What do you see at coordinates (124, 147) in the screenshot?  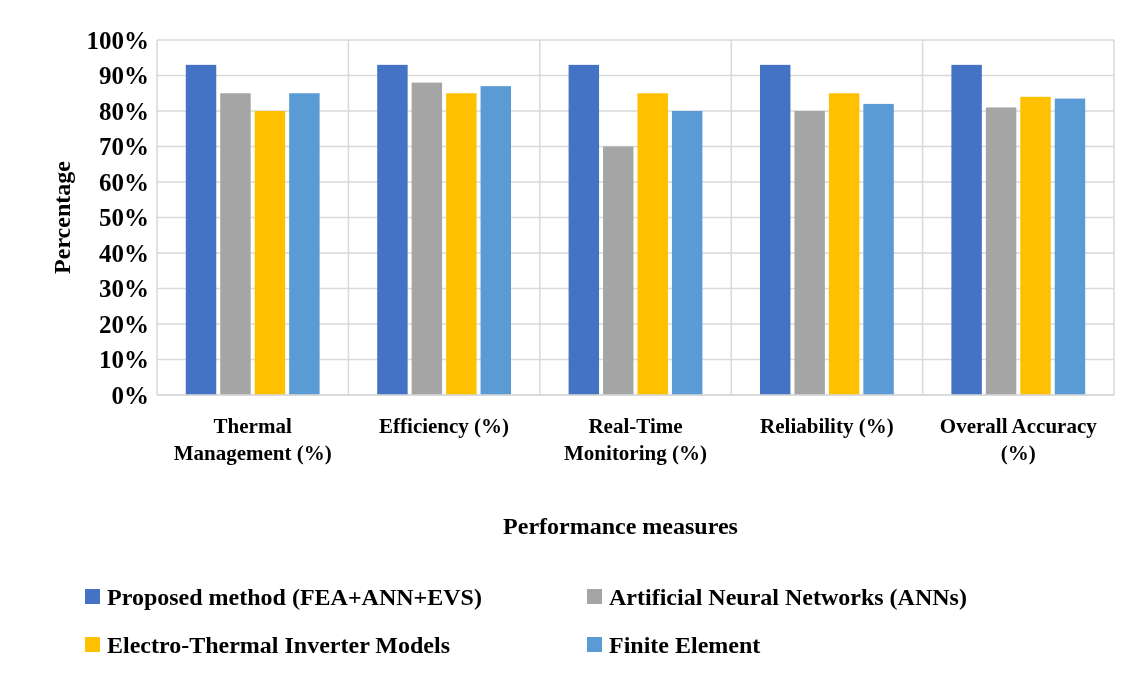 I see `y-tick-label: 70%` at bounding box center [124, 147].